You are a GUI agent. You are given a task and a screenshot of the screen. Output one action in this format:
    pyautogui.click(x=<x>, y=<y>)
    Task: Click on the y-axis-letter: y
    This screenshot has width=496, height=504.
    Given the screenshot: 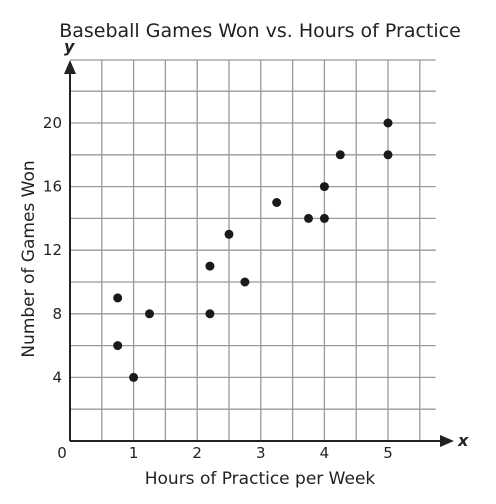 What is the action you would take?
    pyautogui.click(x=69, y=46)
    